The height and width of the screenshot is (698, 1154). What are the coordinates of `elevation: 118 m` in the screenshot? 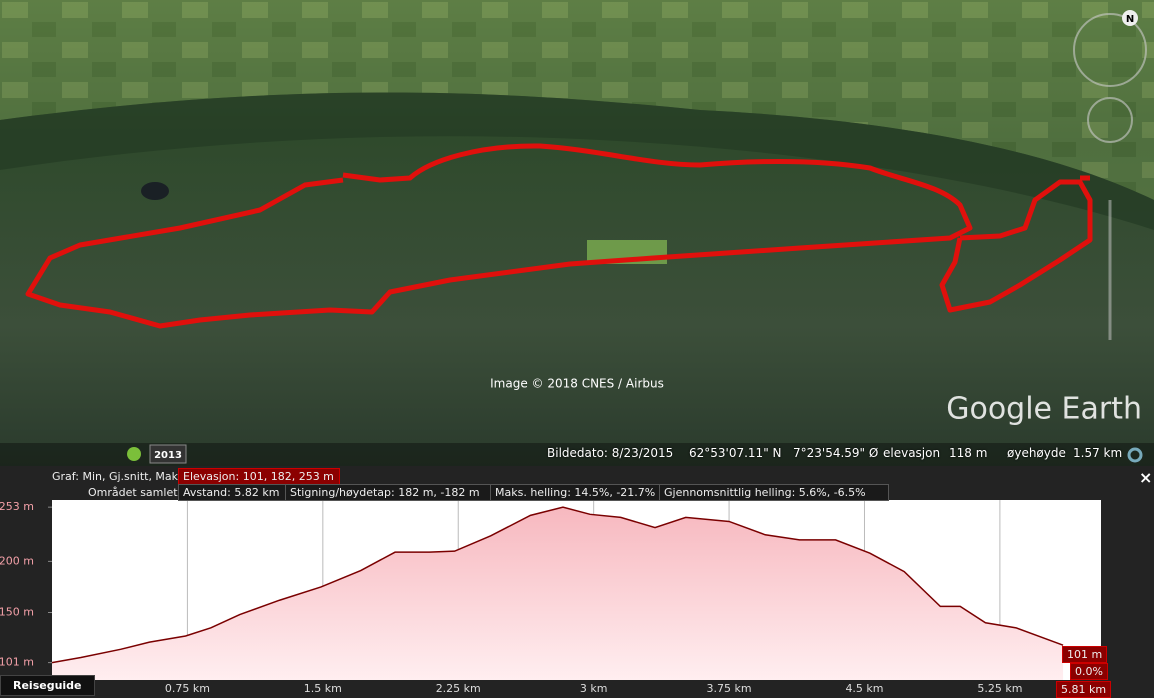 It's located at (968, 453).